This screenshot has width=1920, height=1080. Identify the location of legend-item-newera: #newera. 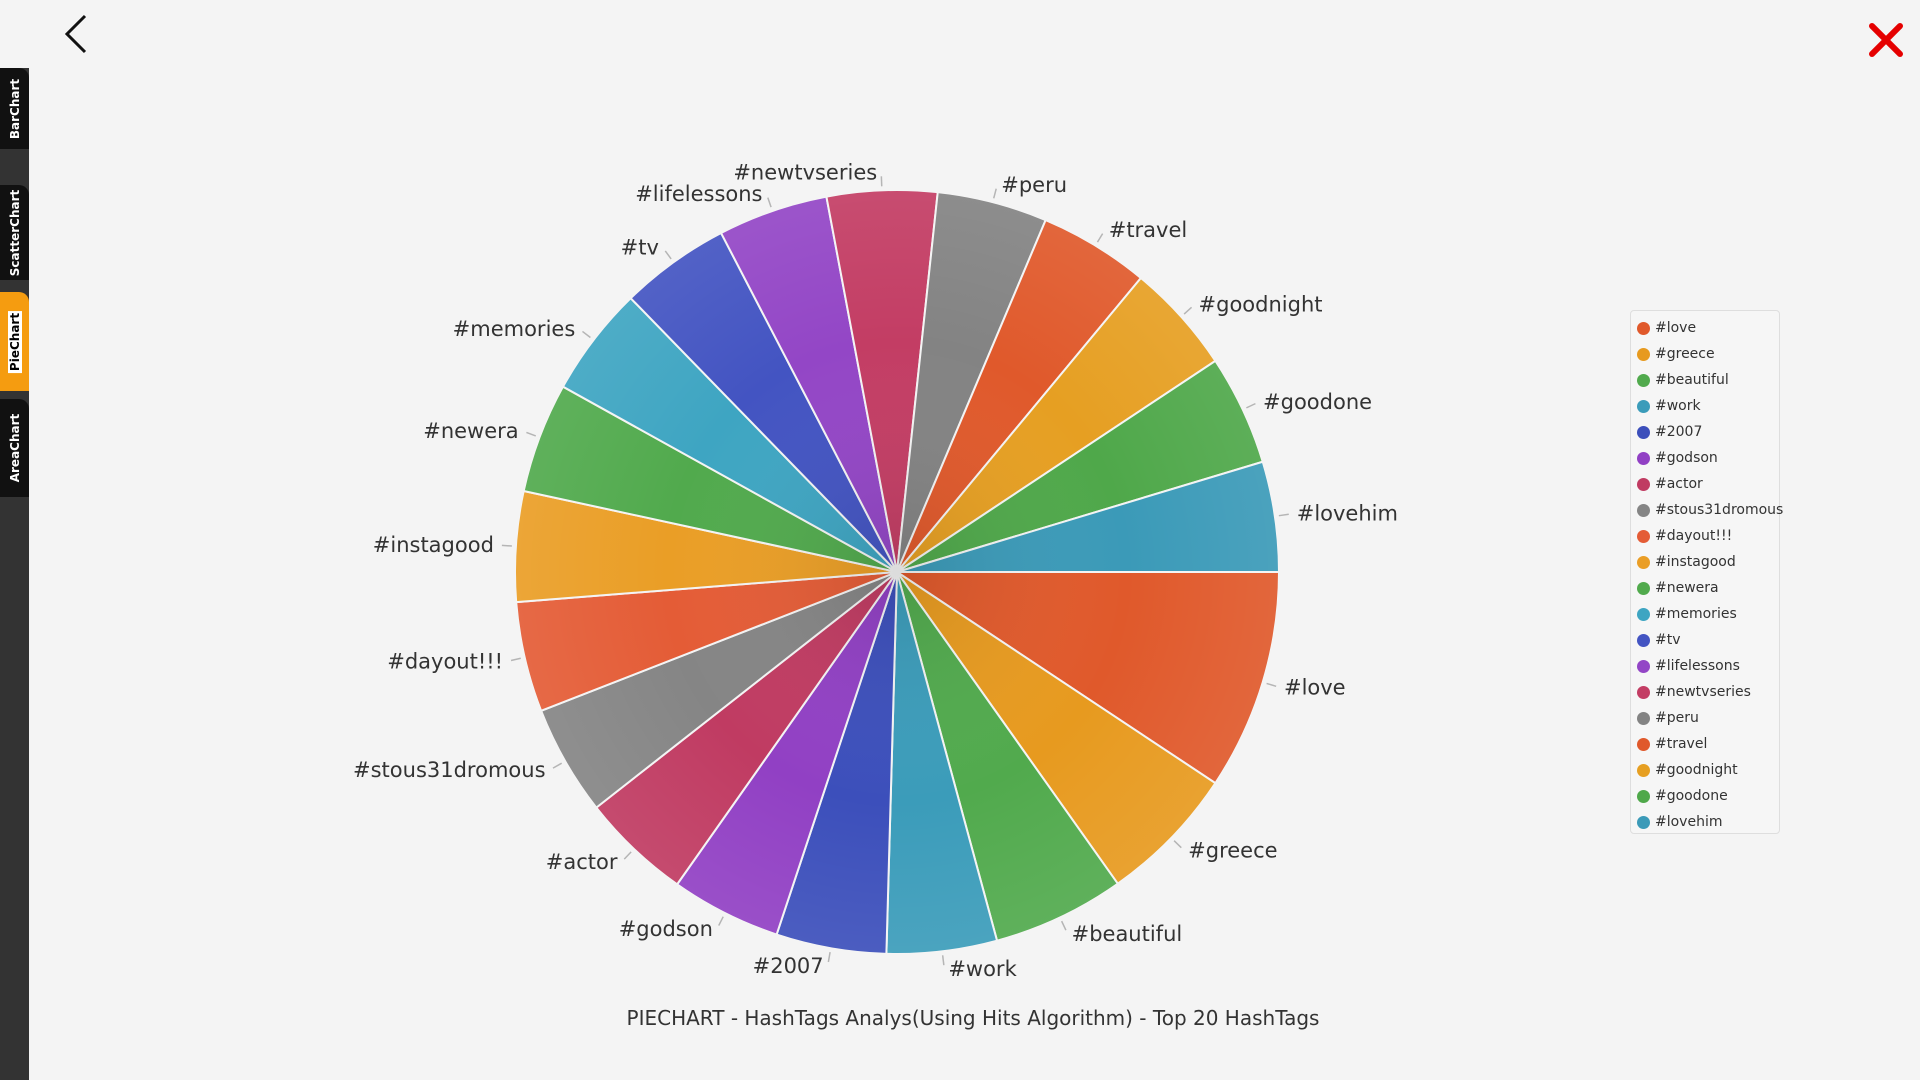
(1708, 588).